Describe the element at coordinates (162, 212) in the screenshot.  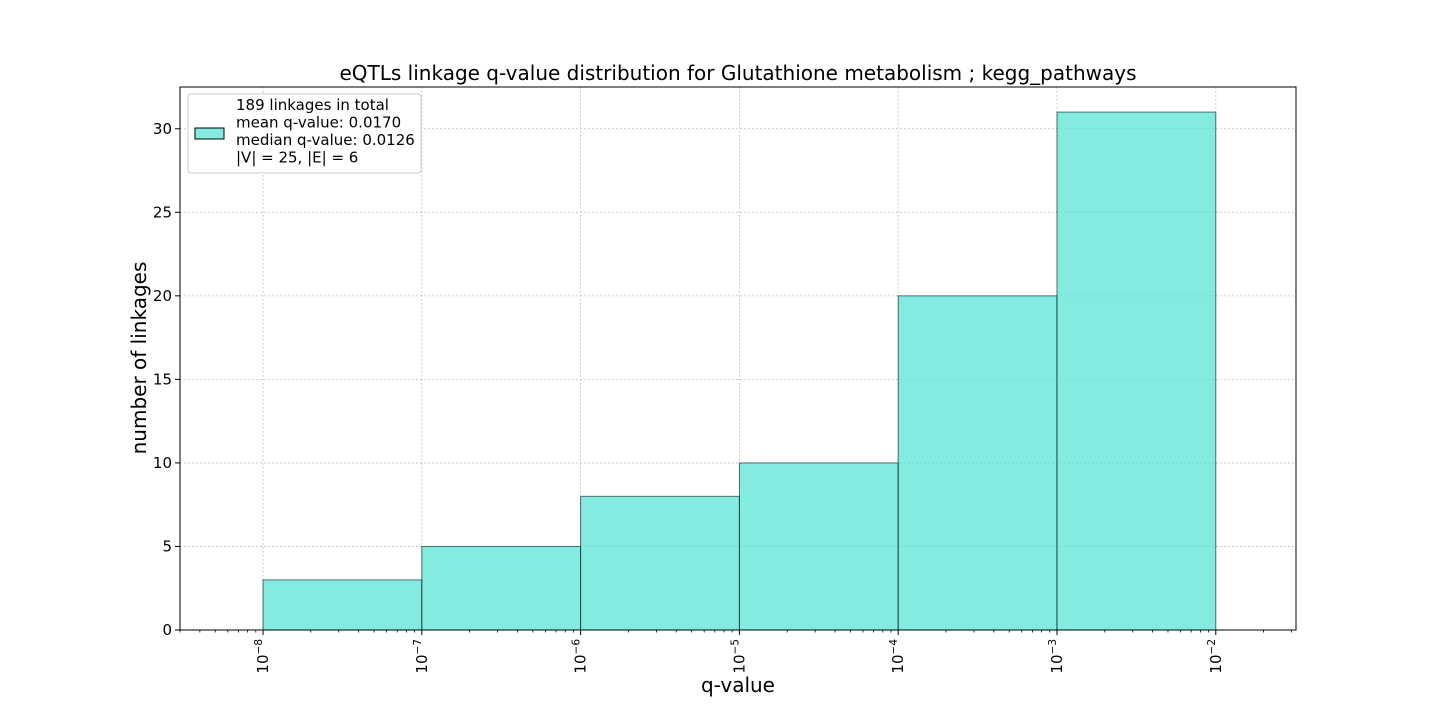
I see `y-tick-label: 25` at that location.